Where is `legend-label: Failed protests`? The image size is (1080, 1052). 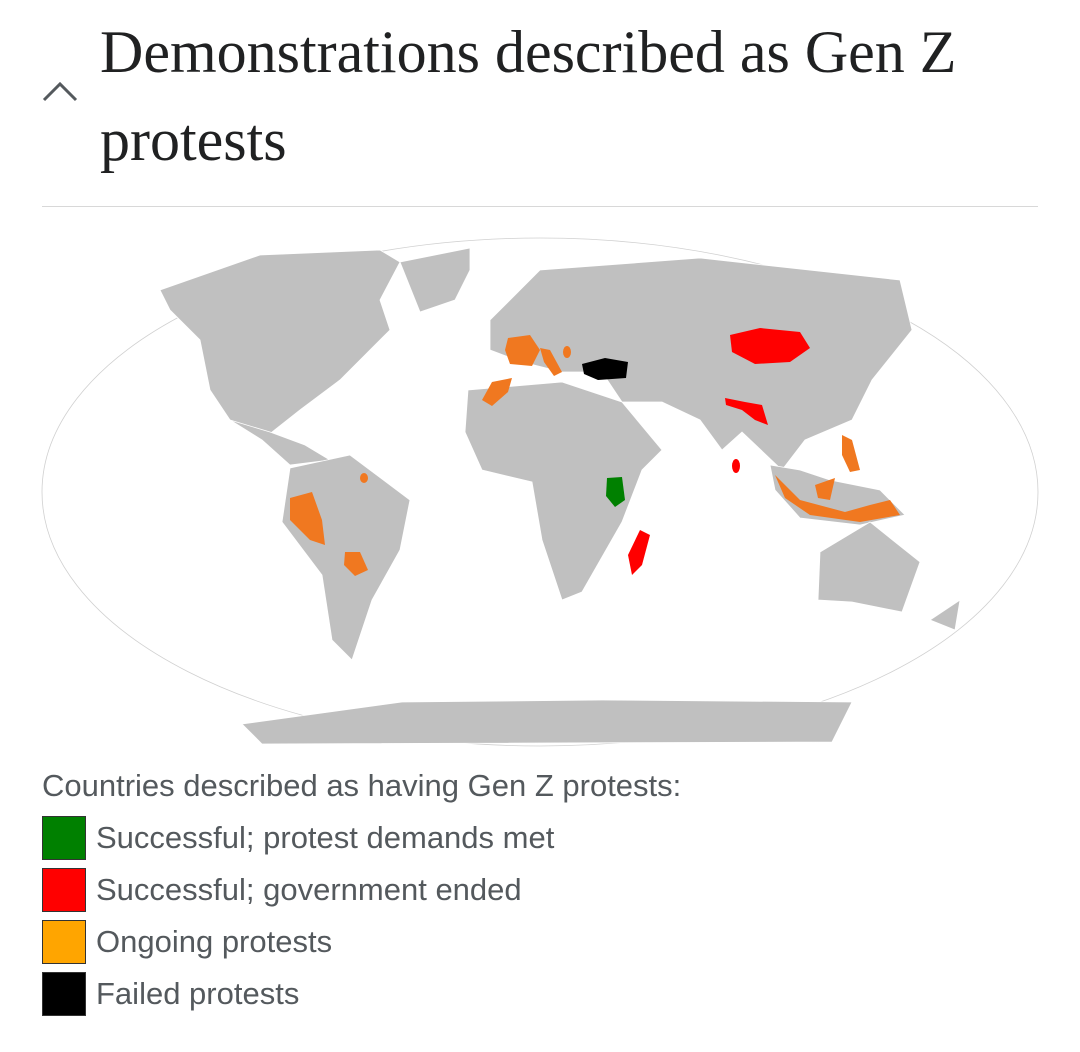 legend-label: Failed protests is located at coordinates (198, 993).